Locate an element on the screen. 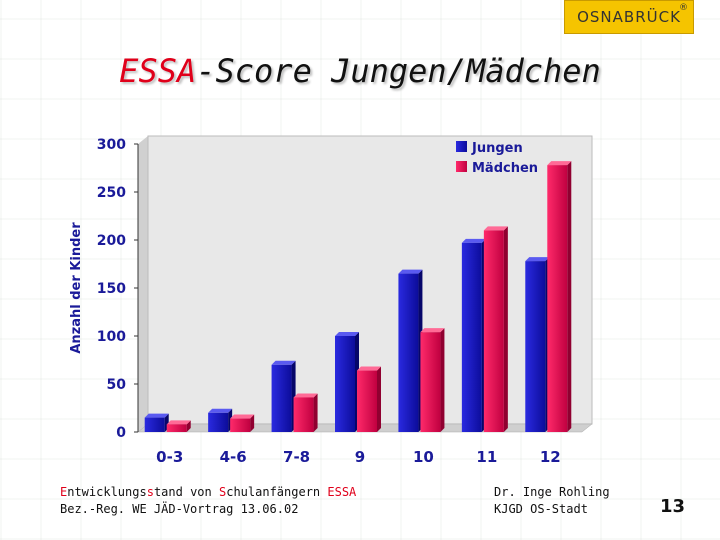  x-tick-label: 9 is located at coordinates (360, 457).